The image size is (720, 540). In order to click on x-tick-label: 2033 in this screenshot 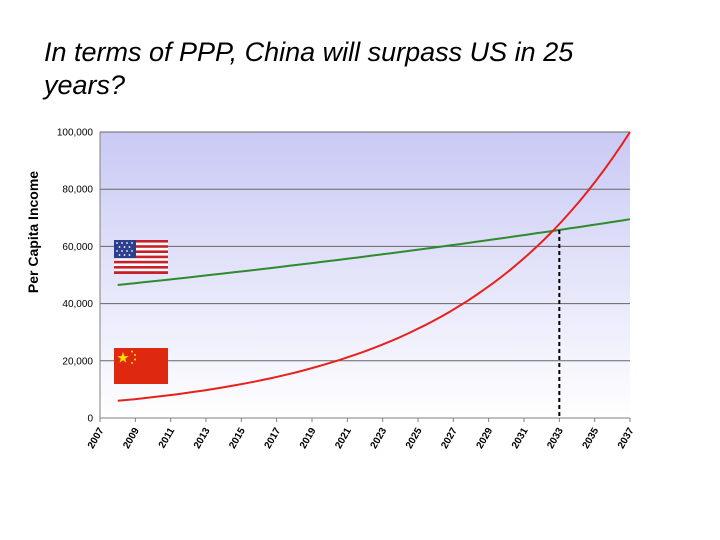, I will do `click(555, 438)`.